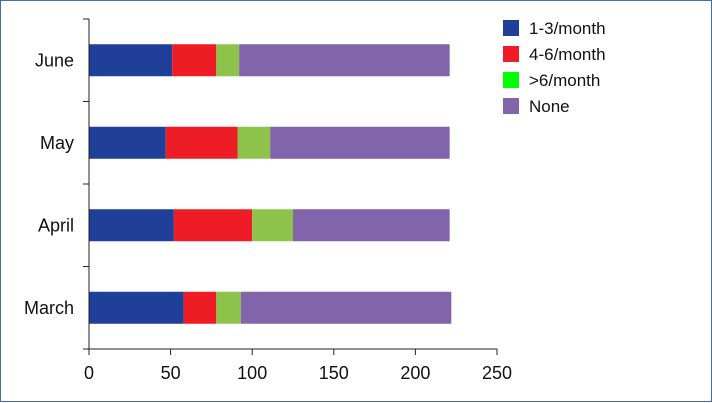  I want to click on x-tick-label: 150, so click(334, 373).